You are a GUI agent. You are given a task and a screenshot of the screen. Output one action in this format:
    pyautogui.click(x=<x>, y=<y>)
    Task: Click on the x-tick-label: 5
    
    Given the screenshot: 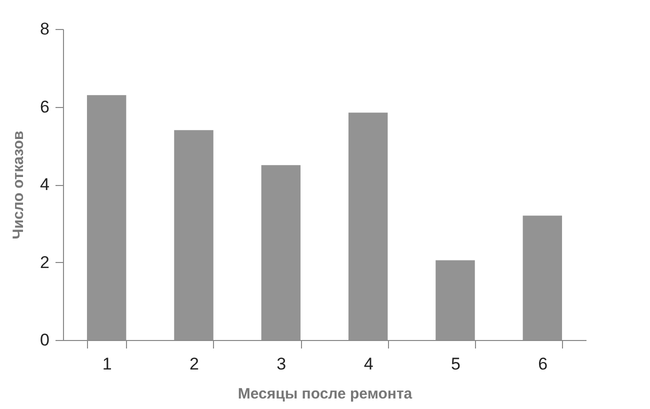 What is the action you would take?
    pyautogui.click(x=455, y=364)
    